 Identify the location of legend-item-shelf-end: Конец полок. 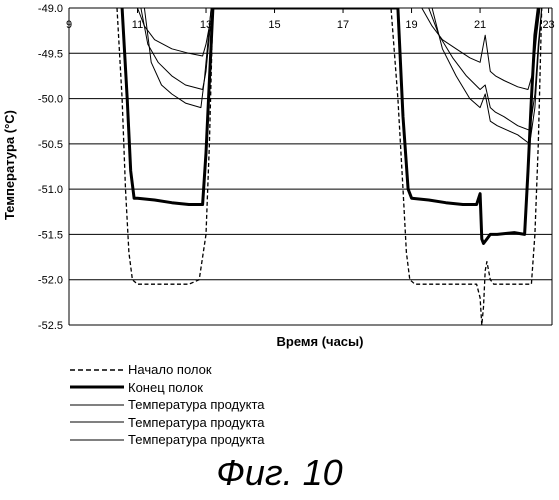
(220, 388).